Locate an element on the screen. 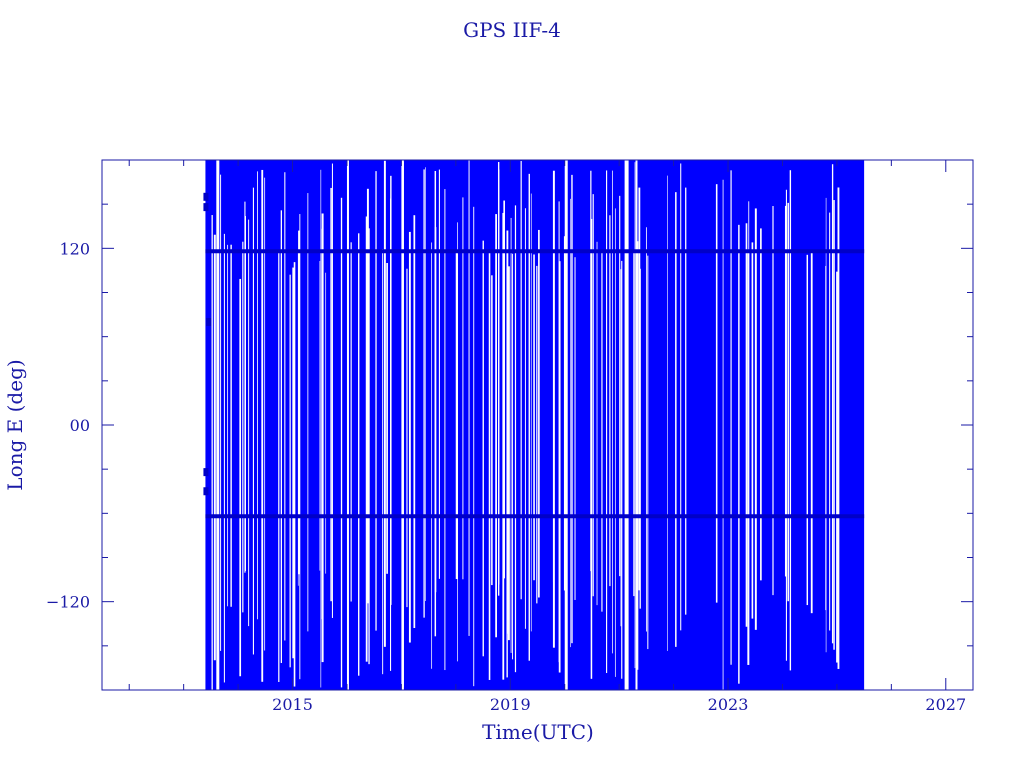 The height and width of the screenshot is (768, 1024). y-tick-label: −120 is located at coordinates (68, 602).